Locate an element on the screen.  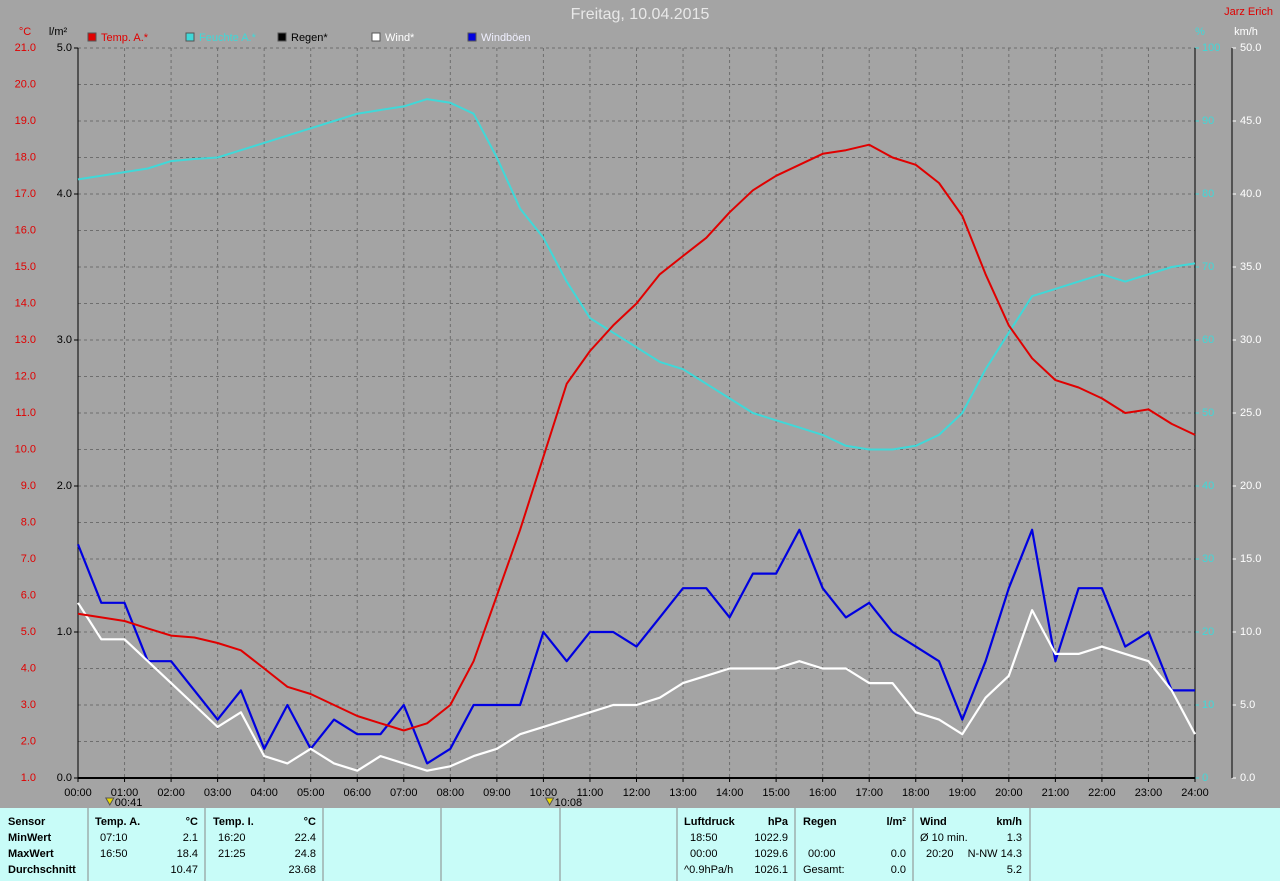
y-tick-label: 17.0 is located at coordinates (25, 194).